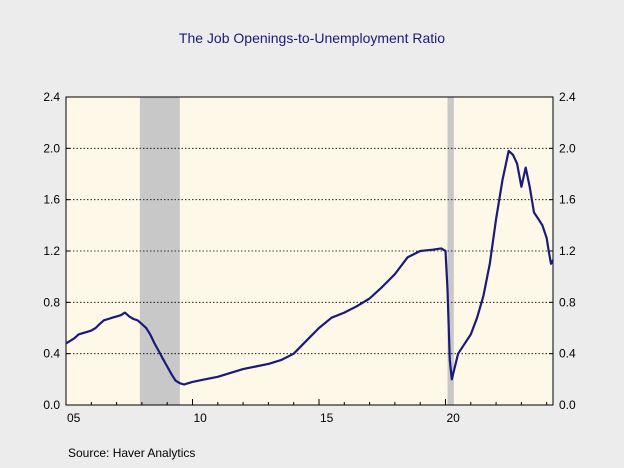 This screenshot has height=468, width=624. I want to click on y-tick-label-left: 0.0, so click(51, 405).